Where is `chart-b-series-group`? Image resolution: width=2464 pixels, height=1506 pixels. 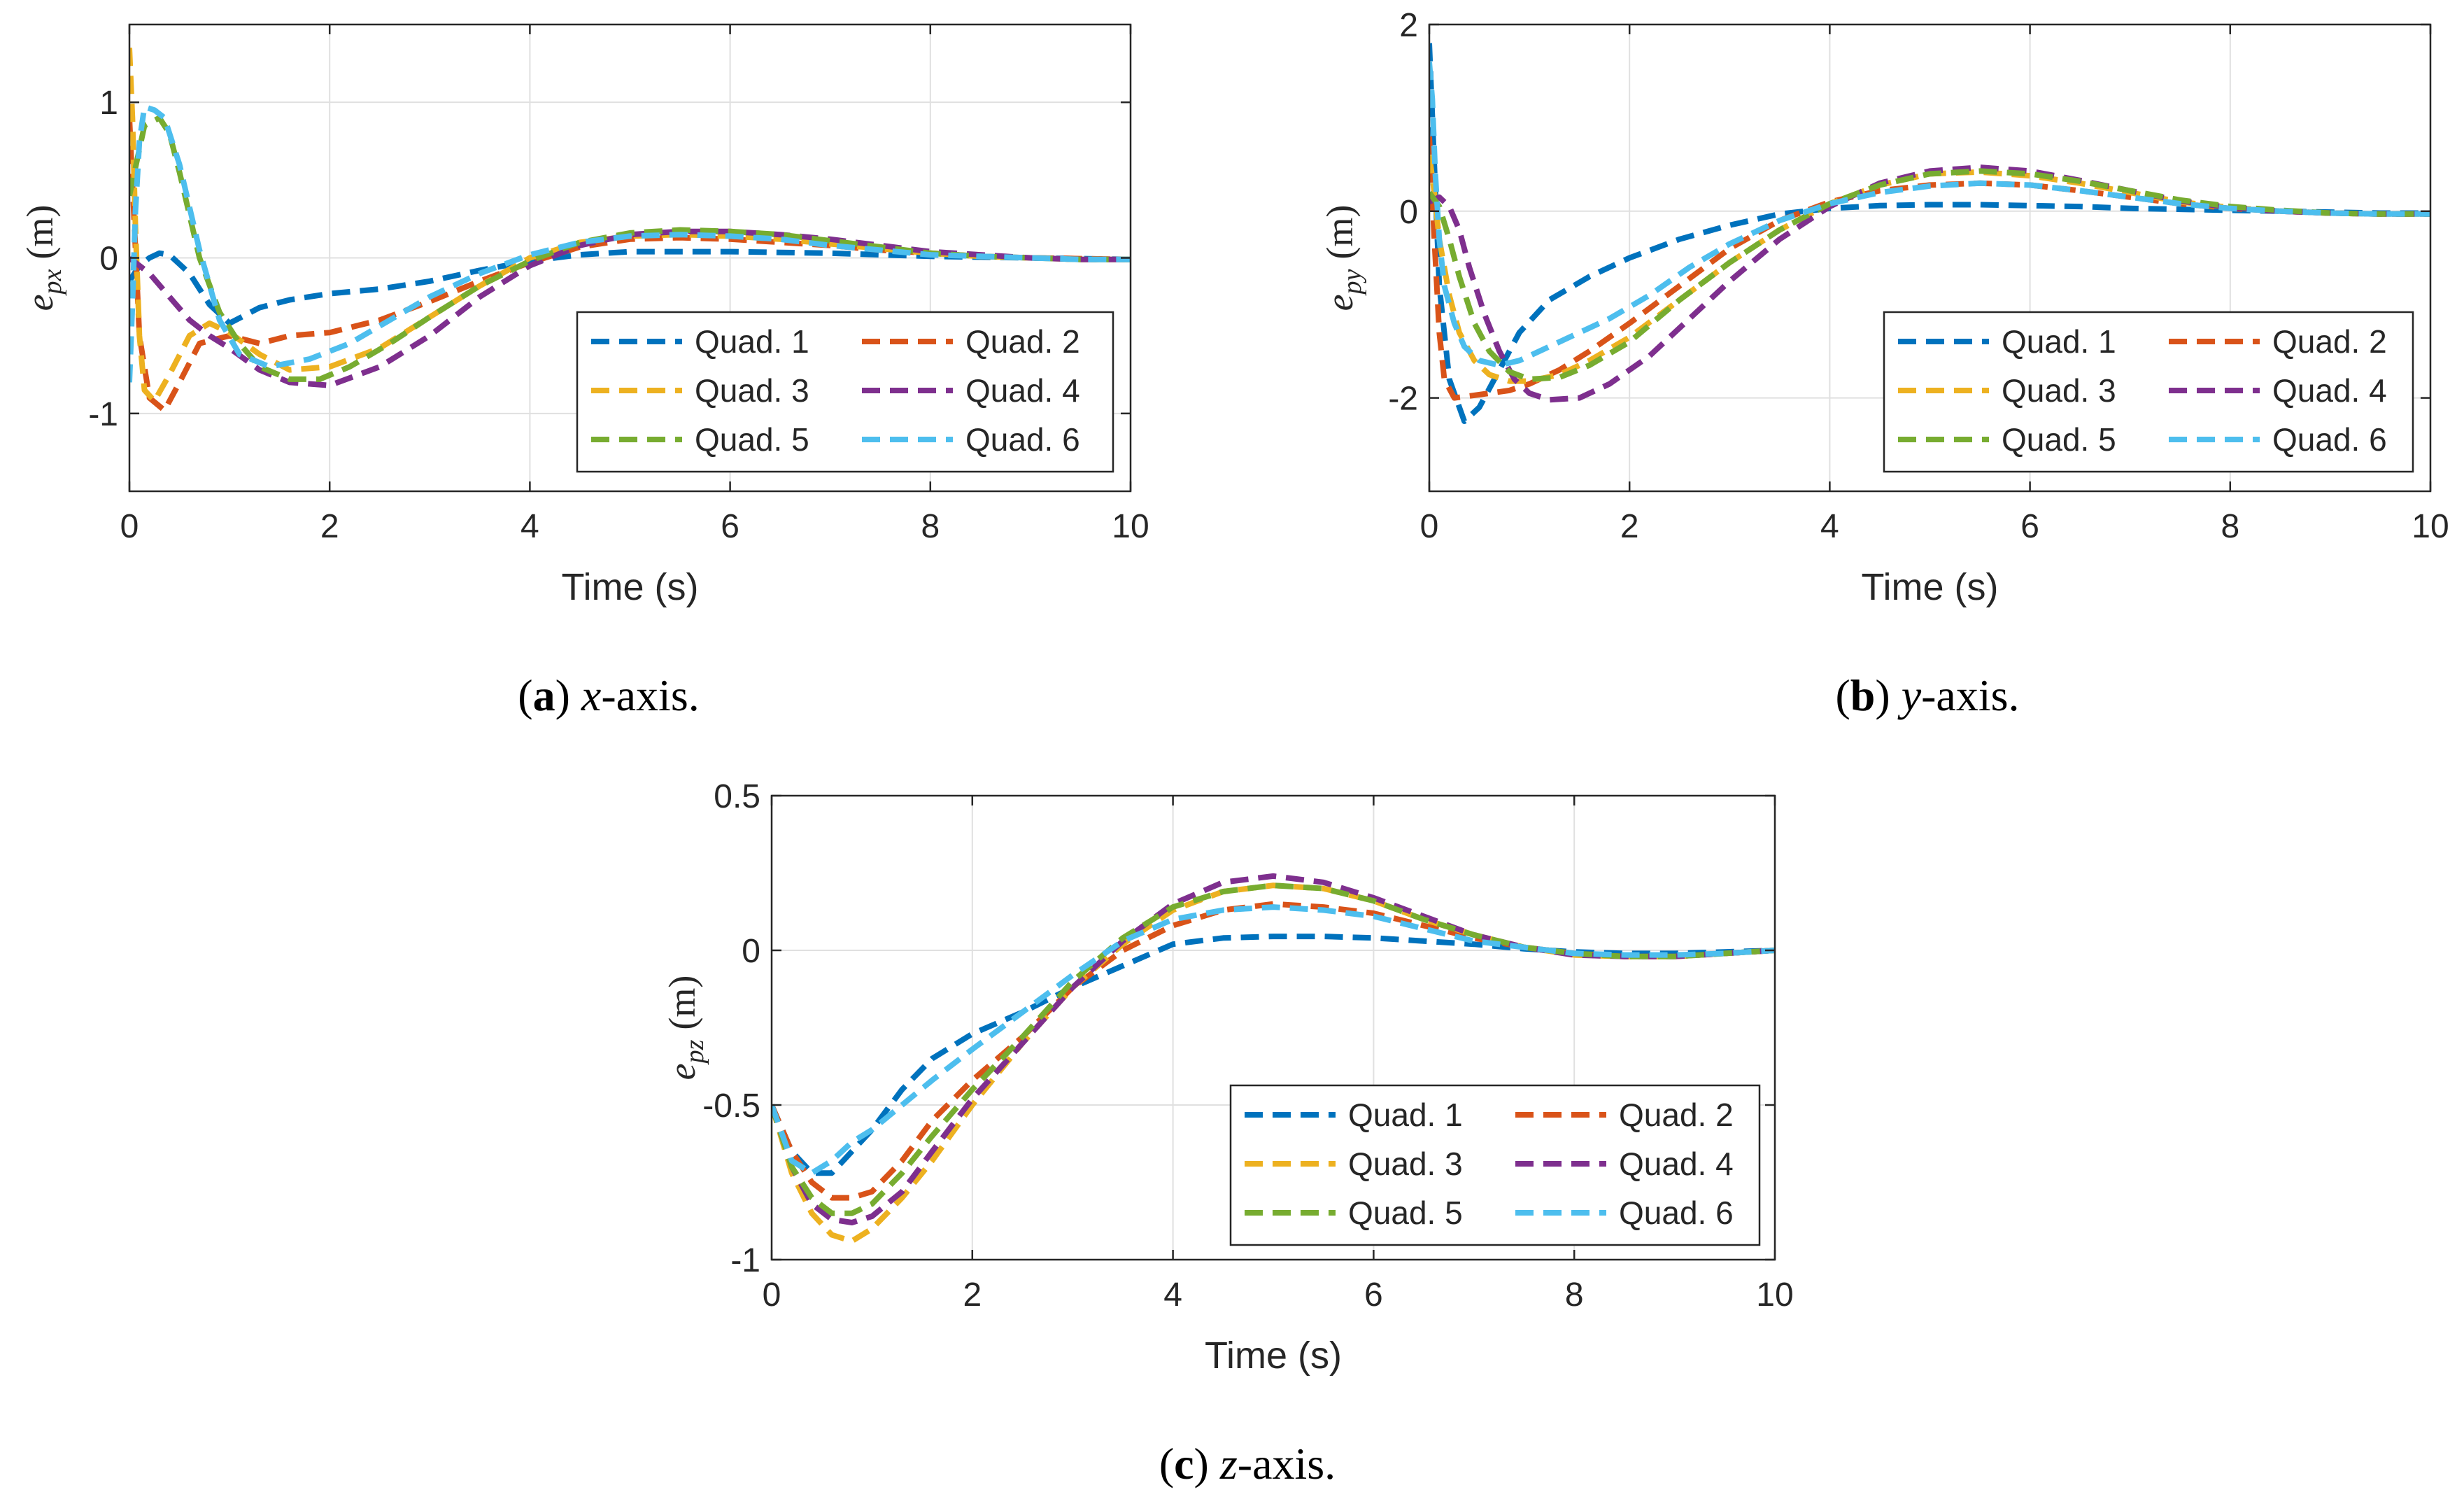 chart-b-series-group is located at coordinates (1929, 233).